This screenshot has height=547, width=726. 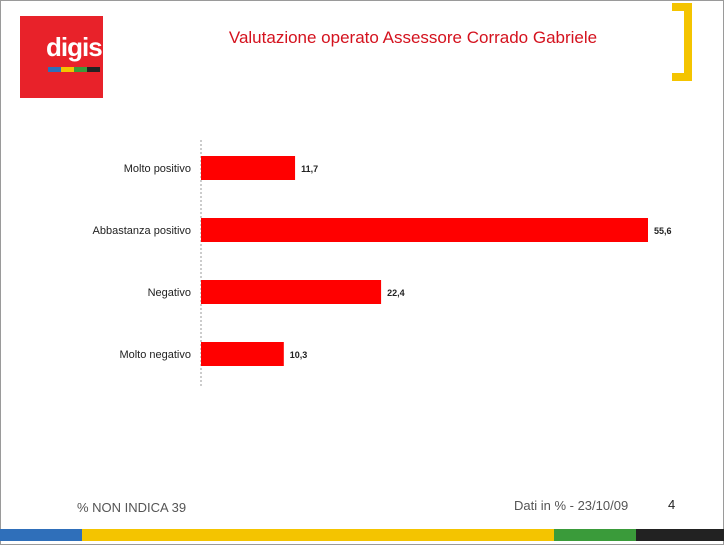 I want to click on value-label: 10,3, so click(x=299, y=355).